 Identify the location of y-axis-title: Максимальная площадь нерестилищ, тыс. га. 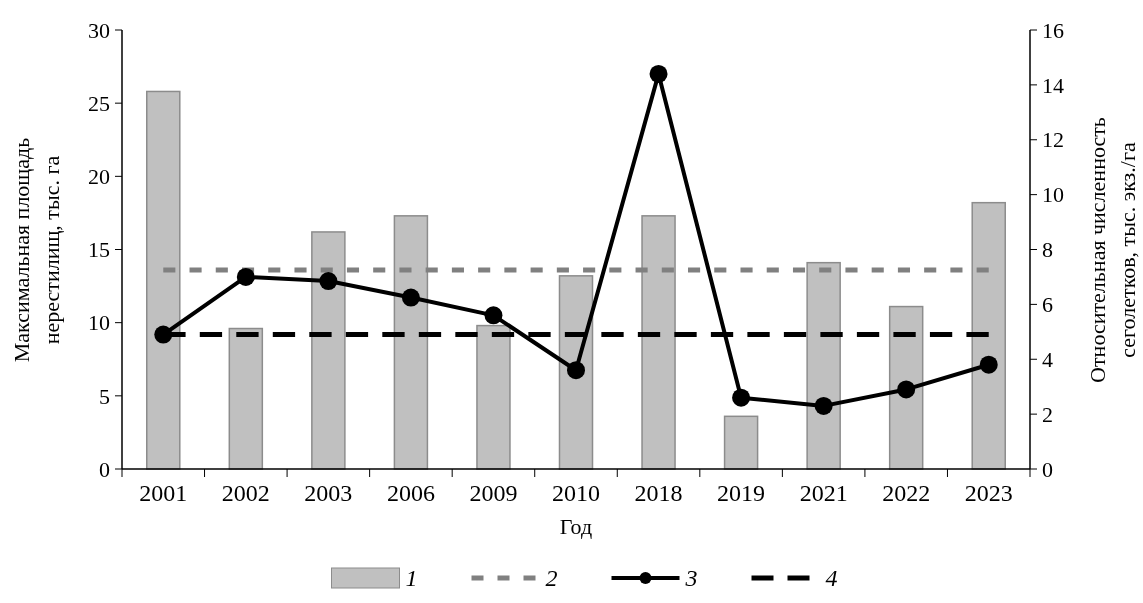
(36, 250).